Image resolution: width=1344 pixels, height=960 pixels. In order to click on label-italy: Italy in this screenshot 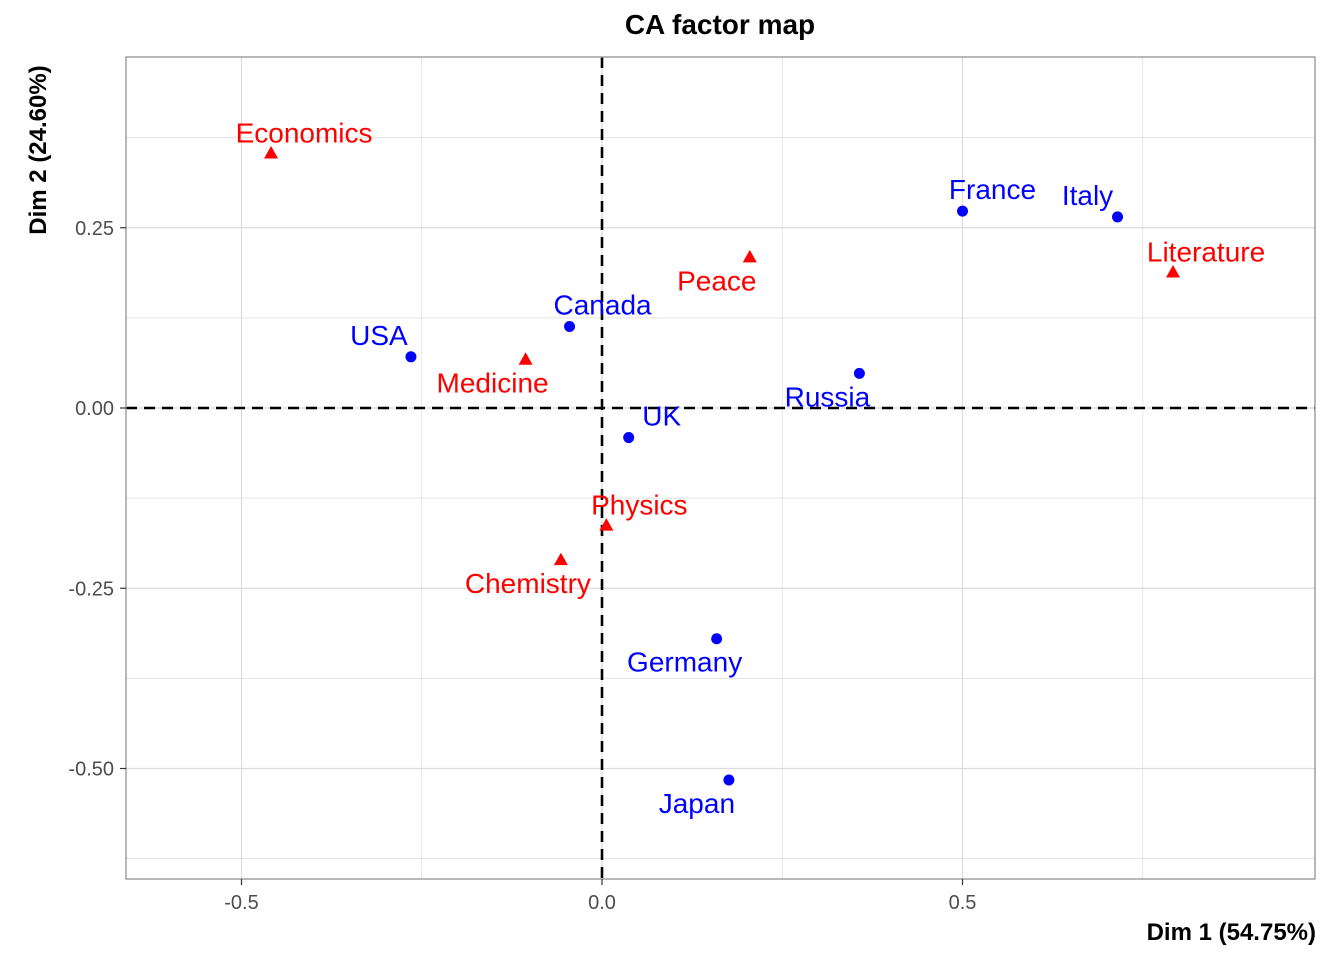, I will do `click(1087, 195)`.